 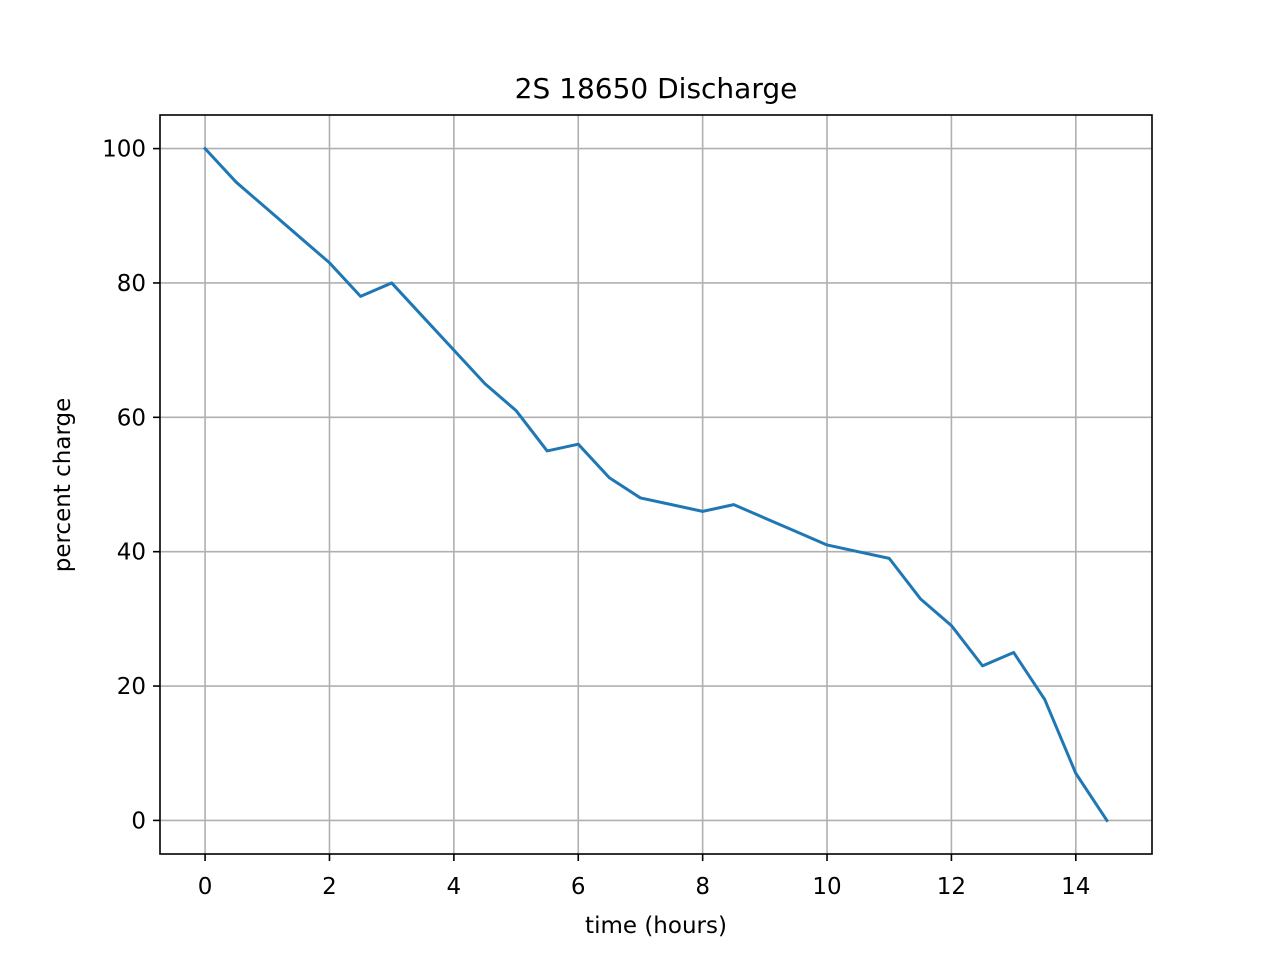 What do you see at coordinates (131, 284) in the screenshot?
I see `y-tick-label: 80` at bounding box center [131, 284].